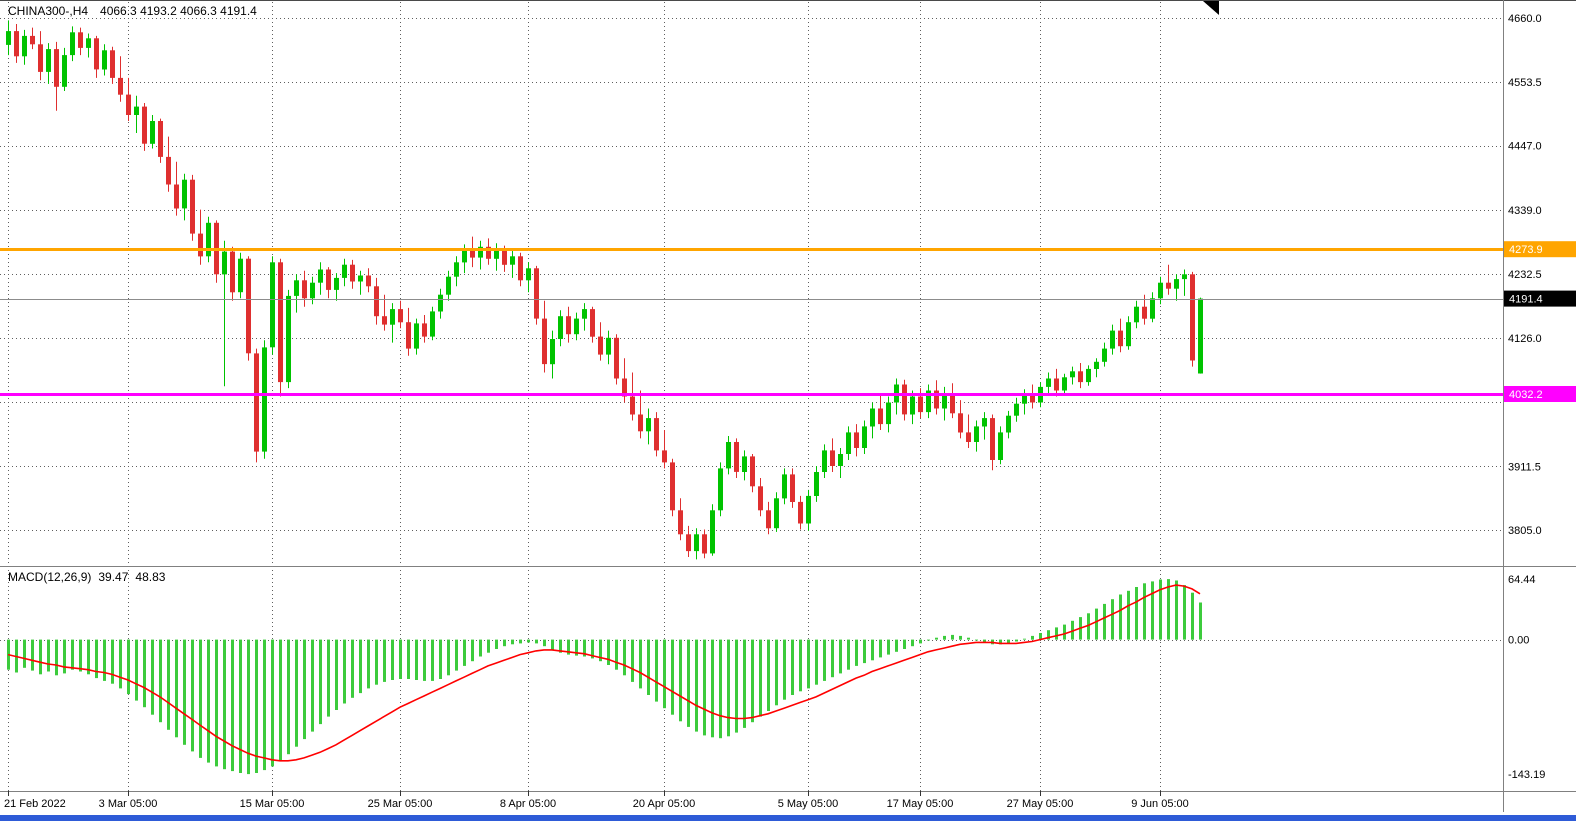  Describe the element at coordinates (1525, 83) in the screenshot. I see `price-tick-label: 4553.5` at that location.